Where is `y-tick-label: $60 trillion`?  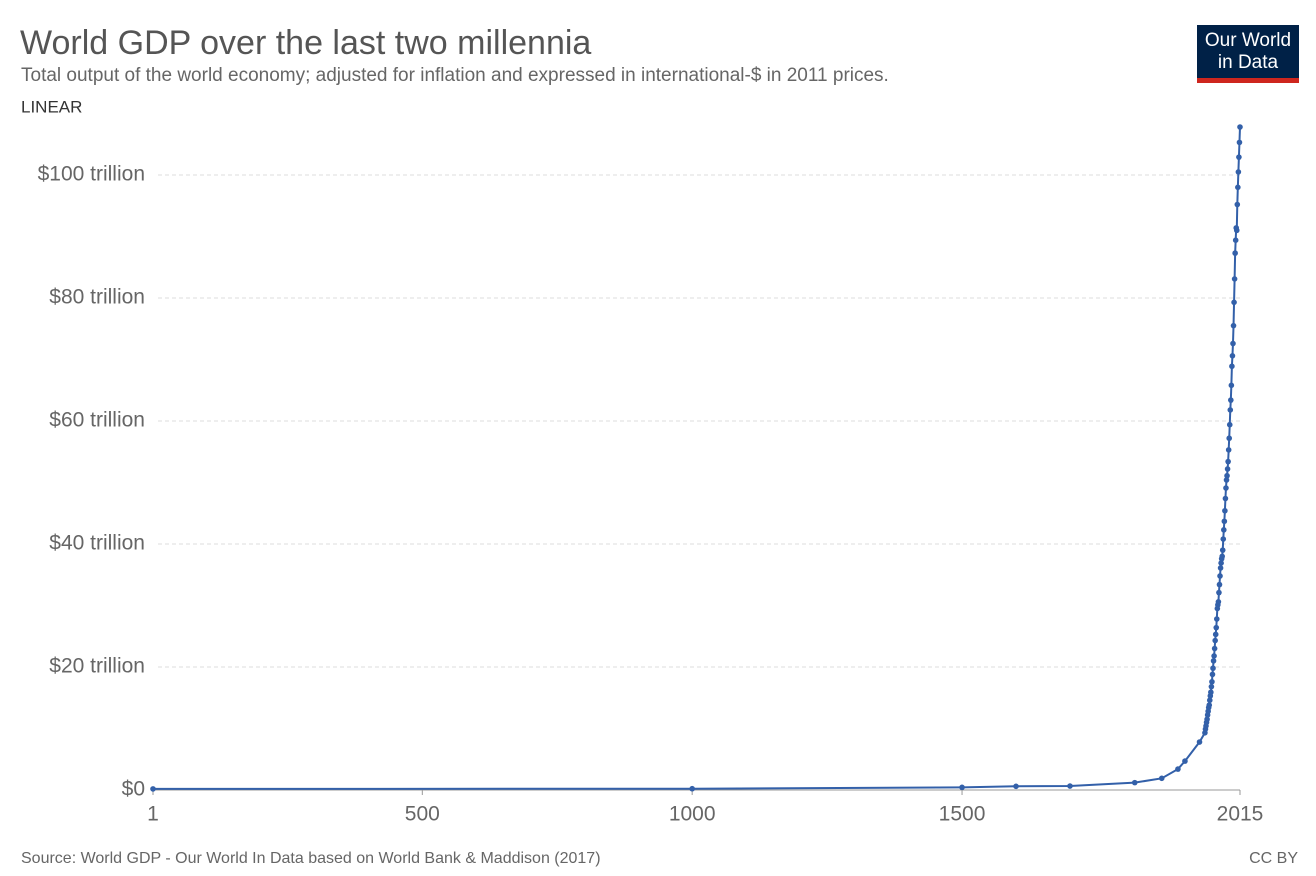 y-tick-label: $60 trillion is located at coordinates (97, 420).